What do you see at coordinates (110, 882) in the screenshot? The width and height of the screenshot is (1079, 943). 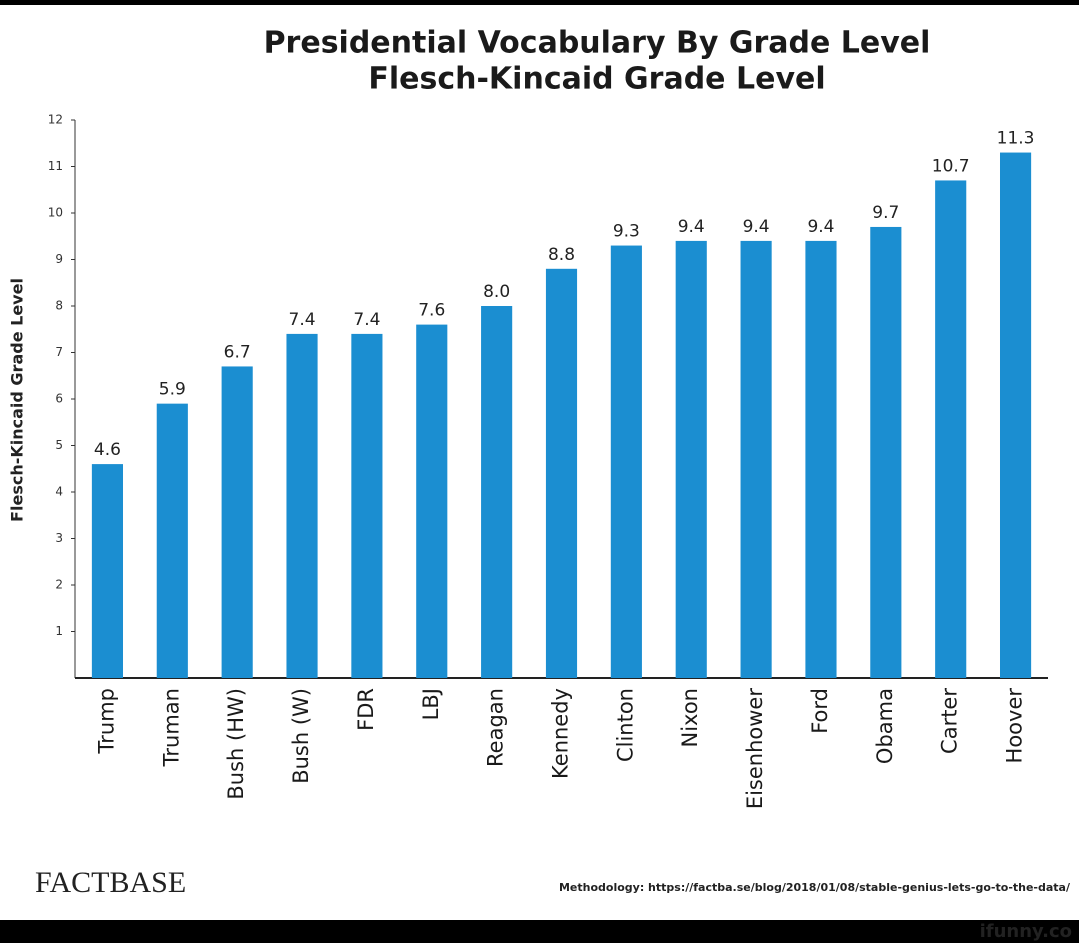 I see `brand: FACTBASE` at bounding box center [110, 882].